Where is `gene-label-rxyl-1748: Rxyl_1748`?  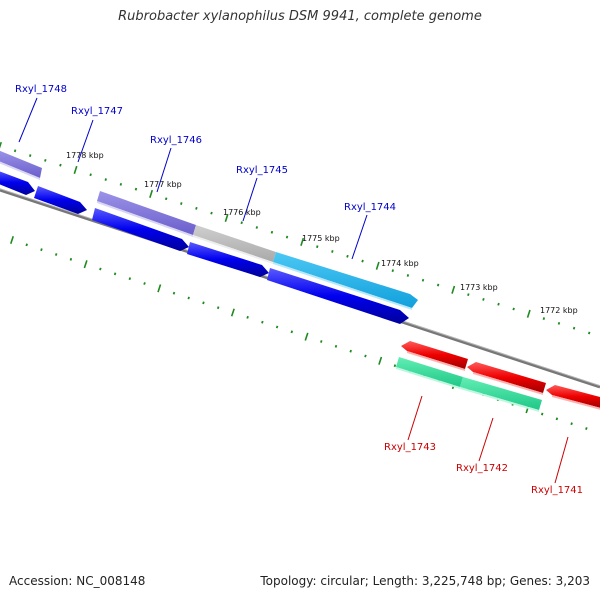
gene-label-rxyl-1748: Rxyl_1748 is located at coordinates (41, 89).